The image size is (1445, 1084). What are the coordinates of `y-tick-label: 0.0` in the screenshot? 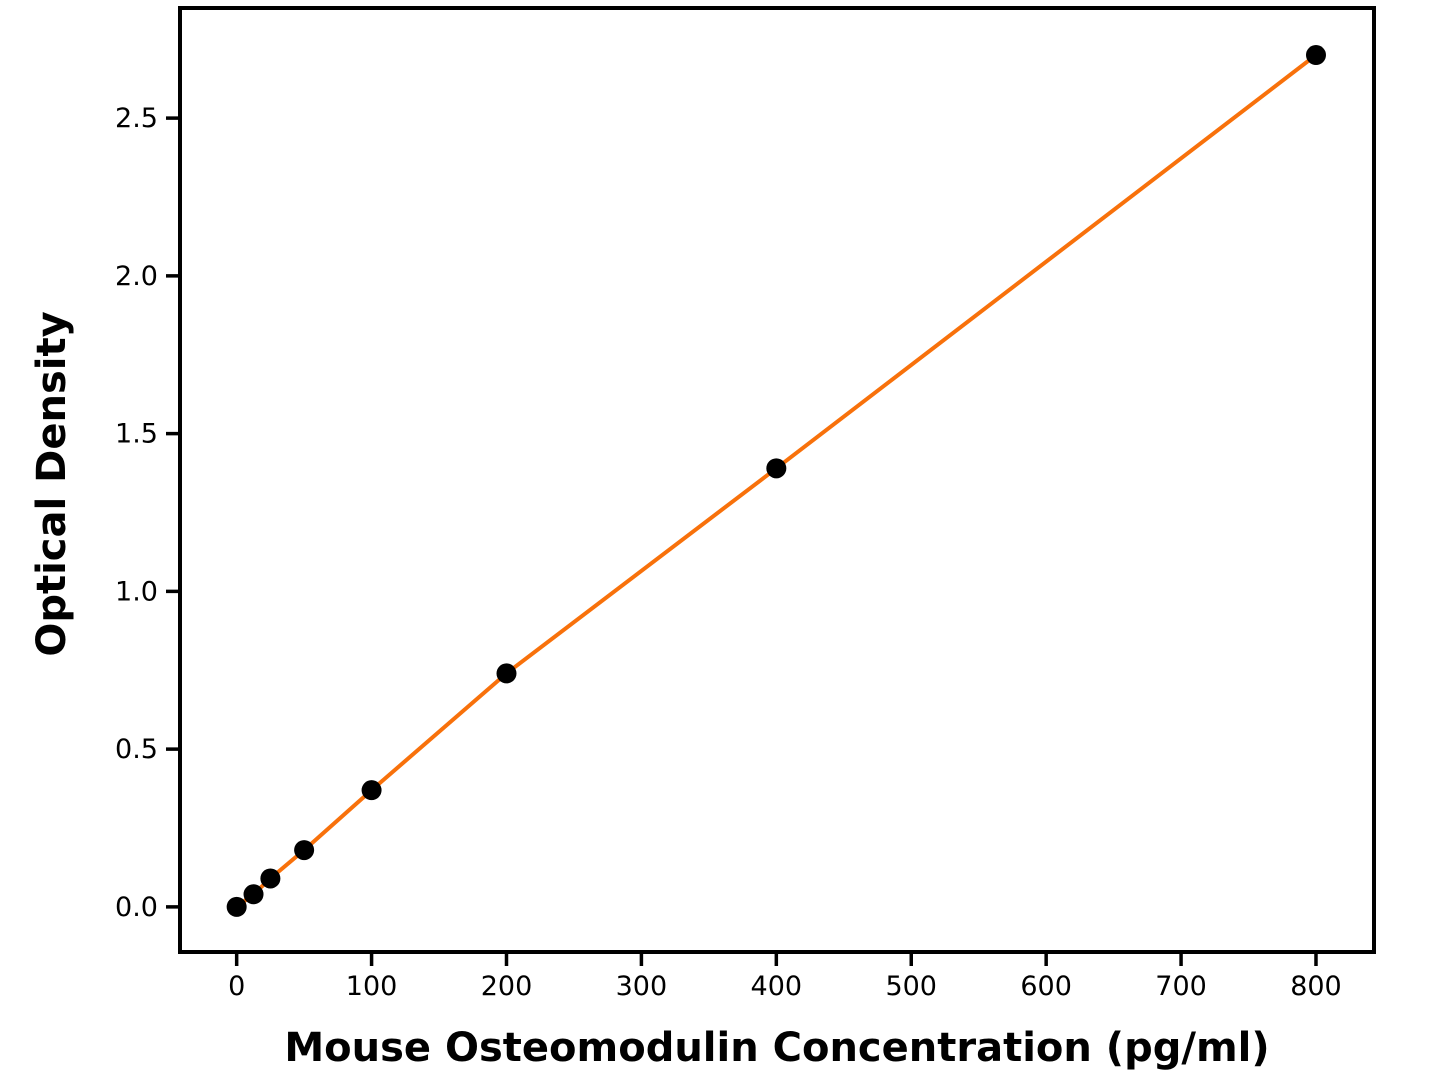 It's located at (136, 907).